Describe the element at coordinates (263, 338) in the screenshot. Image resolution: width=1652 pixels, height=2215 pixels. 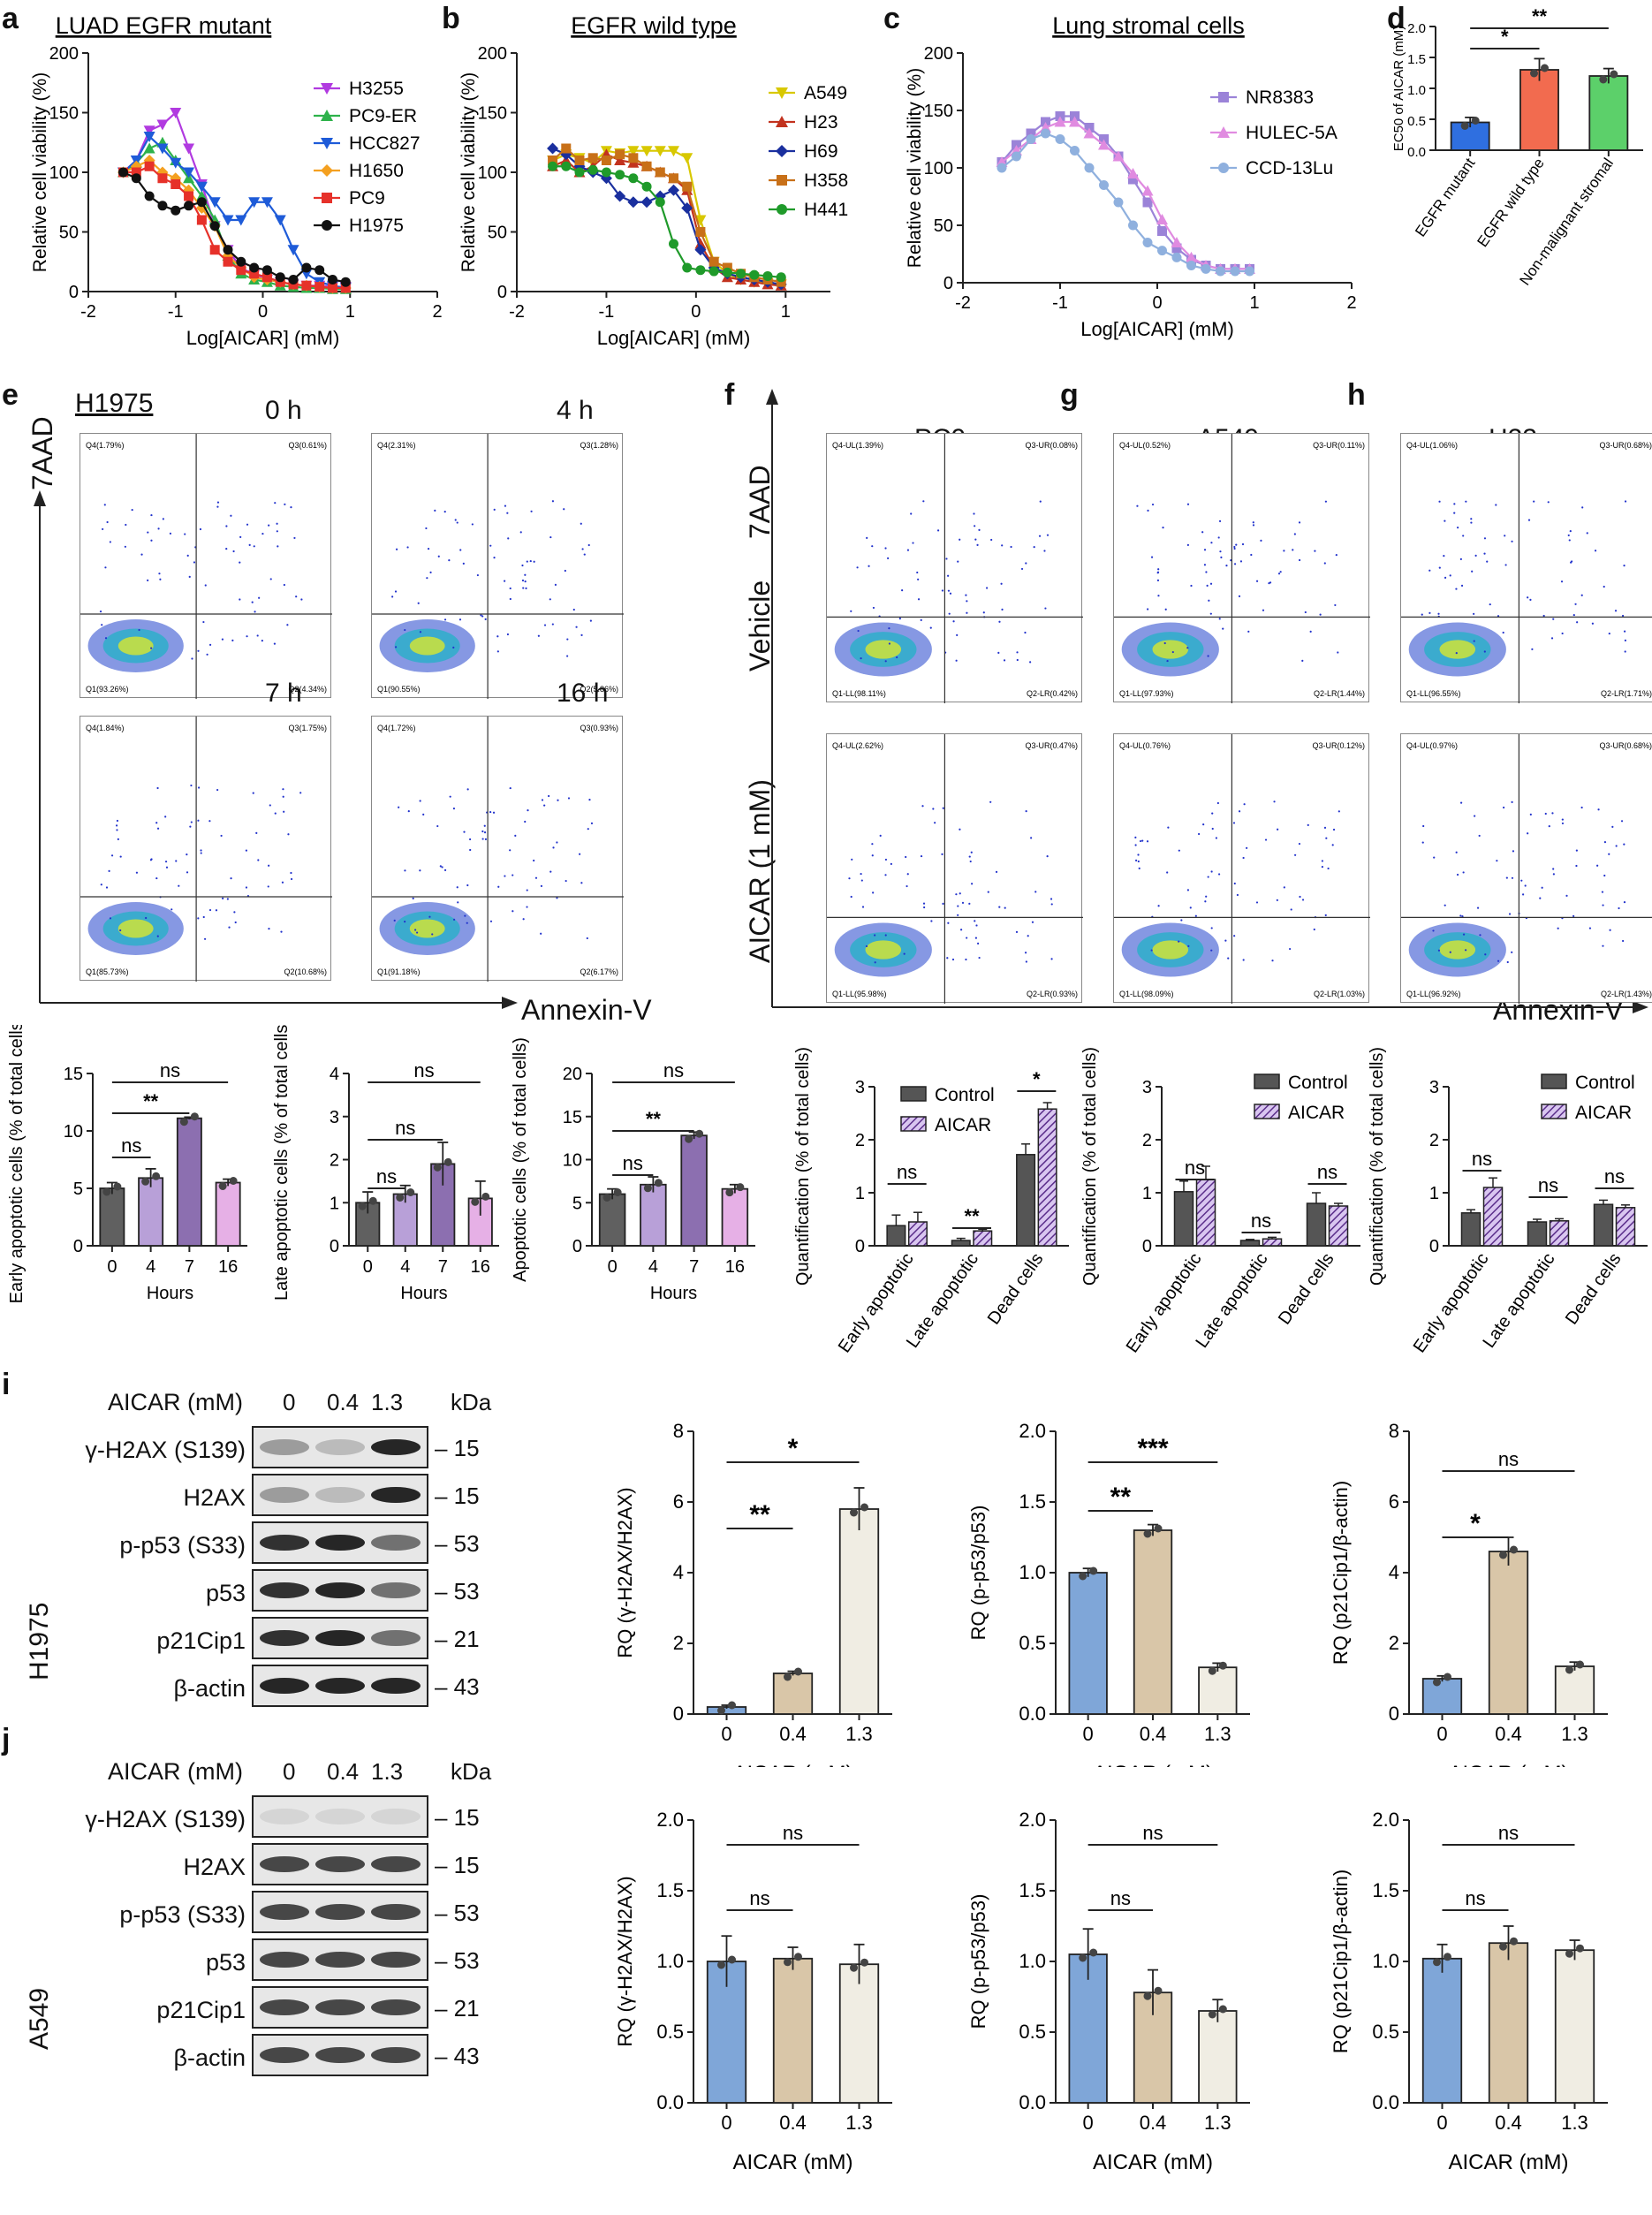
I see `x-axis-title: Log[AICAR] (mM)` at that location.